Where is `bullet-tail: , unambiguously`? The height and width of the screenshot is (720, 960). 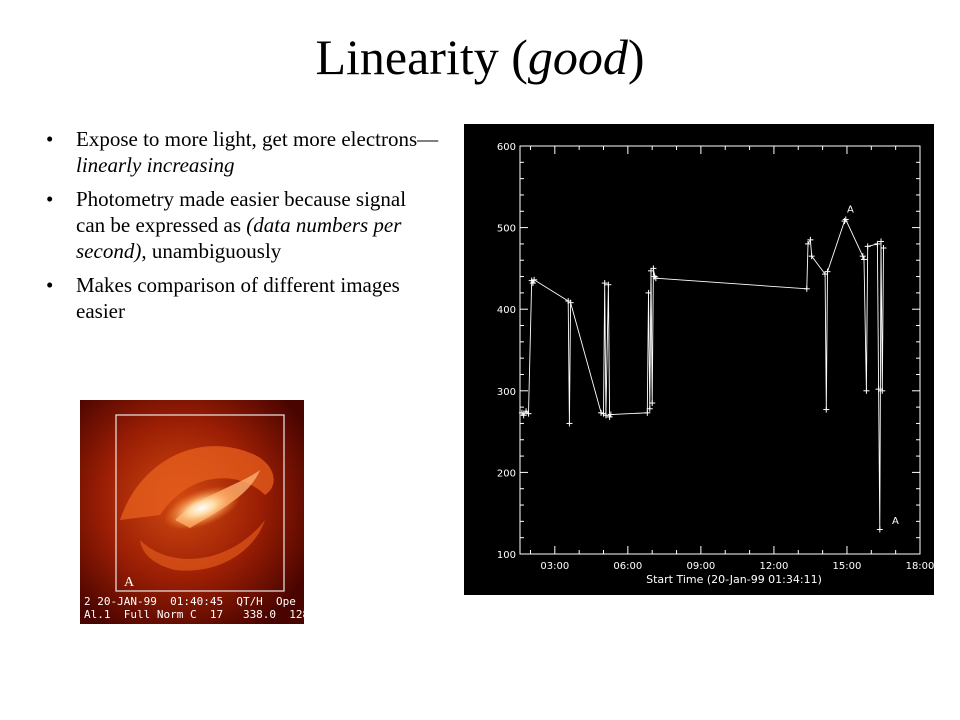
bullet-tail: , unambiguously is located at coordinates (211, 251).